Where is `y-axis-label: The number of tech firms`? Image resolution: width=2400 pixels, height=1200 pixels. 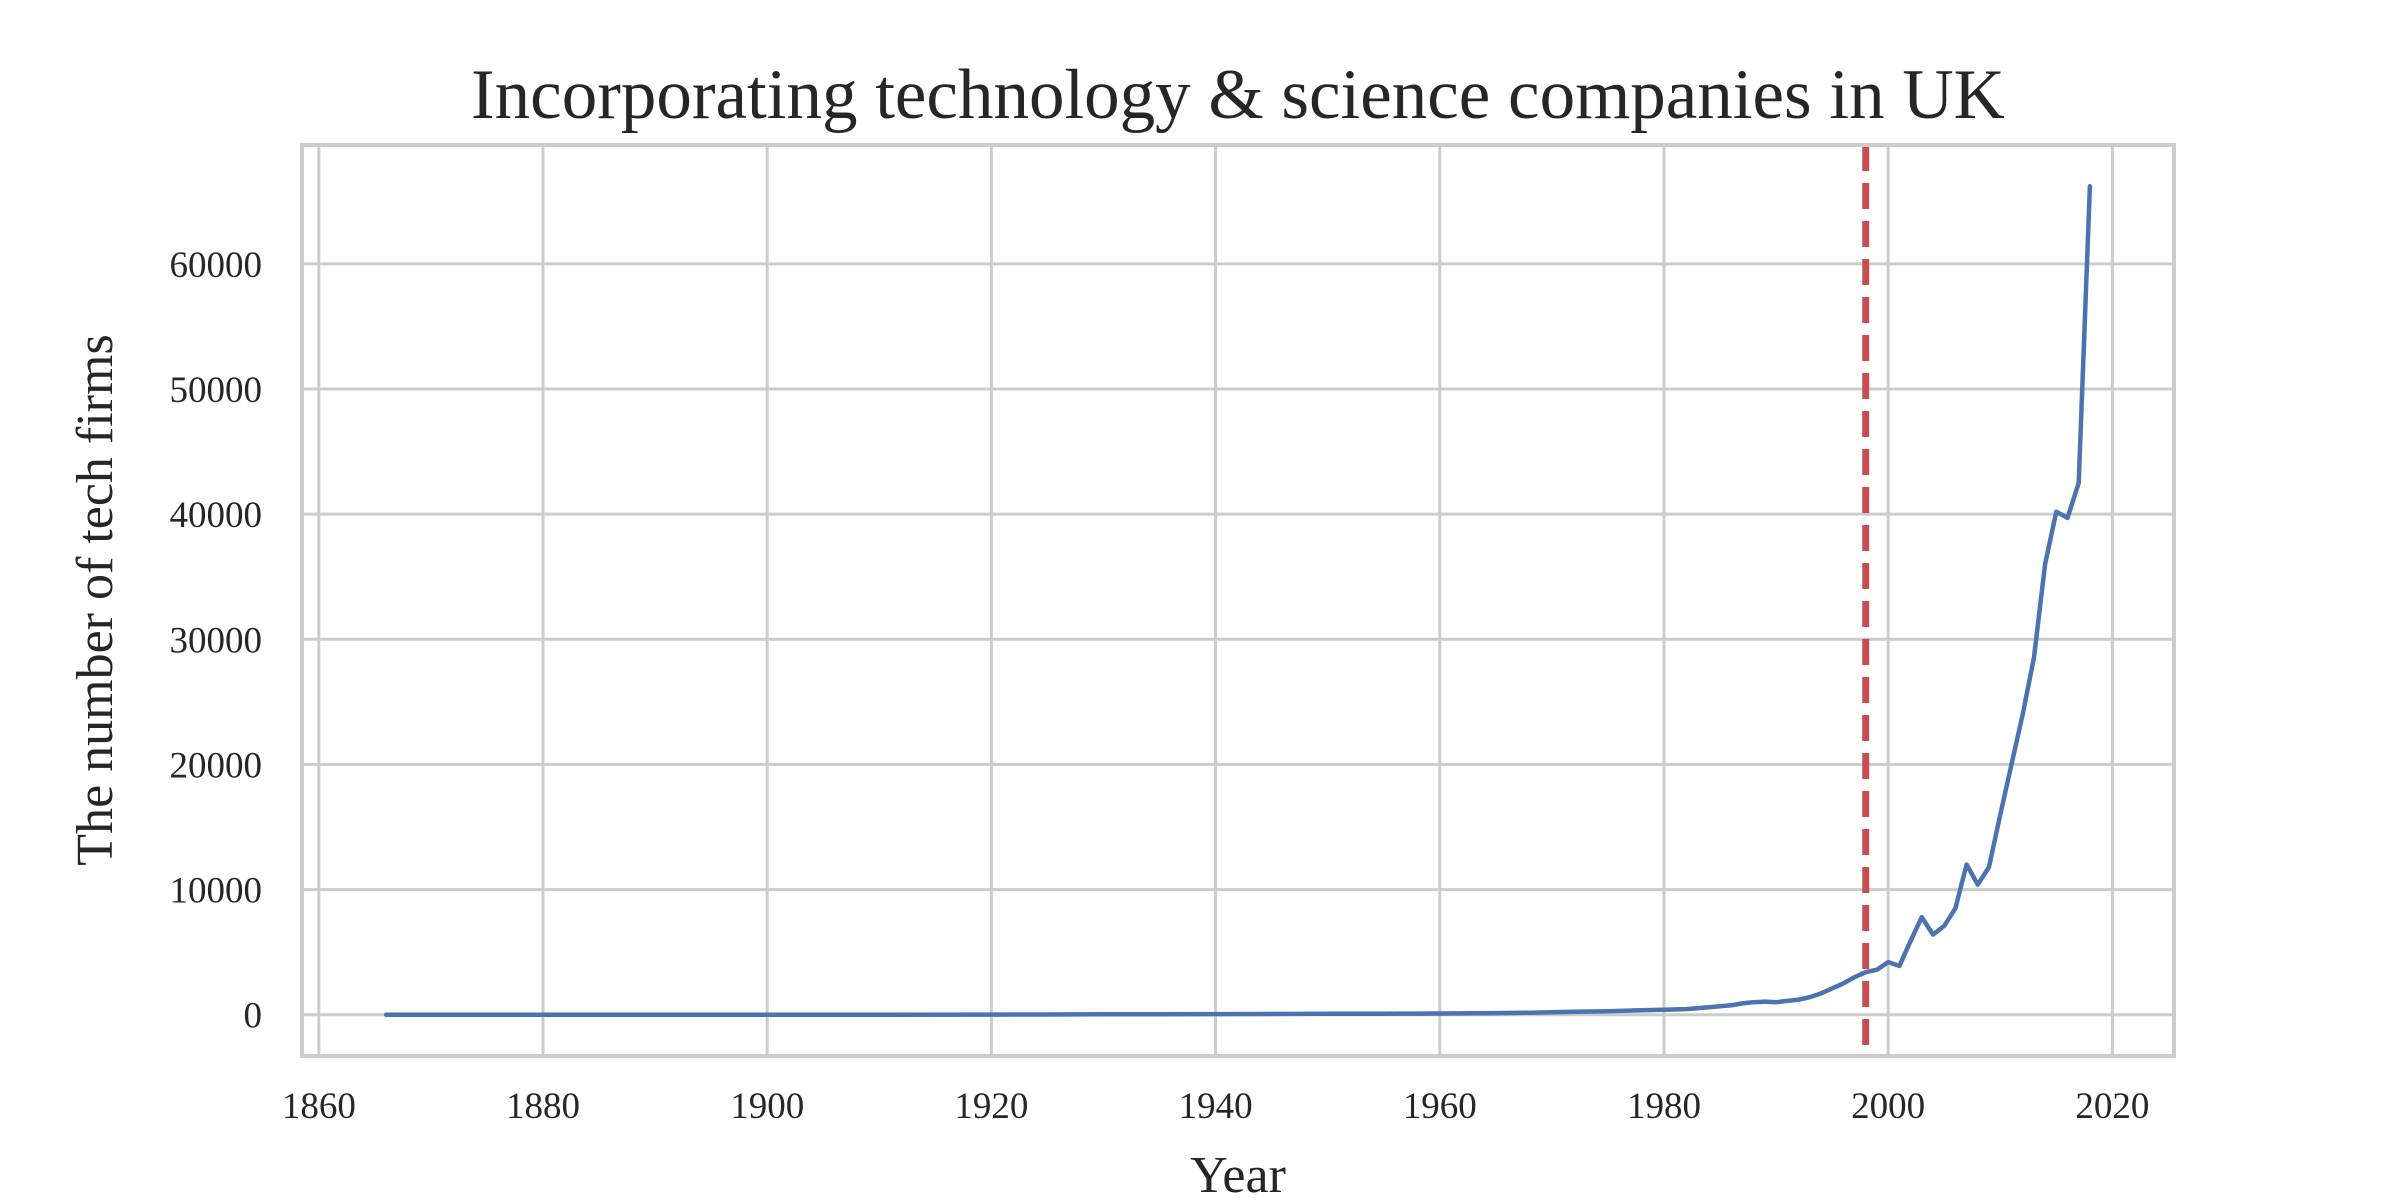 y-axis-label: The number of tech firms is located at coordinates (95, 599).